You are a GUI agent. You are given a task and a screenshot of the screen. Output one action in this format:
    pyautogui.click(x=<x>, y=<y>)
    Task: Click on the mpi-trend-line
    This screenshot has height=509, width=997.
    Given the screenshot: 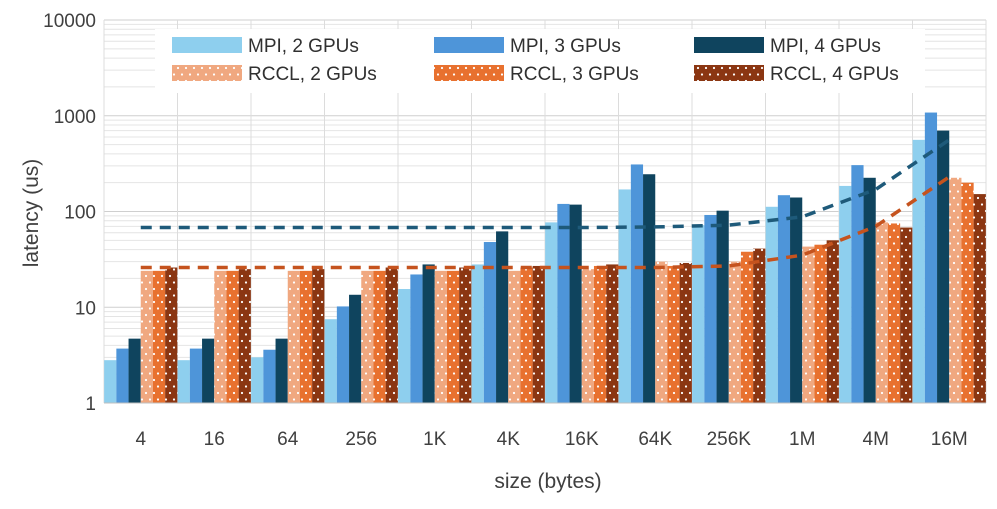 What is the action you would take?
    pyautogui.click(x=545, y=184)
    